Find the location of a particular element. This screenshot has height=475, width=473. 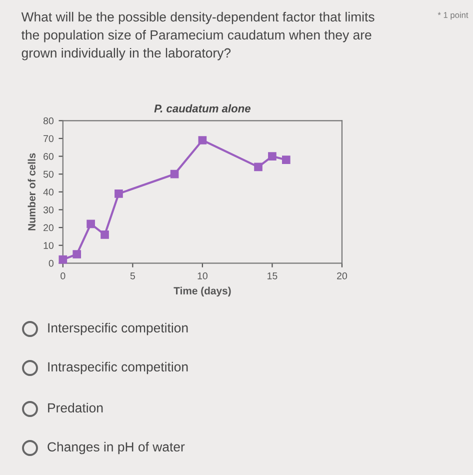

y-tick-label: 20 is located at coordinates (49, 228).